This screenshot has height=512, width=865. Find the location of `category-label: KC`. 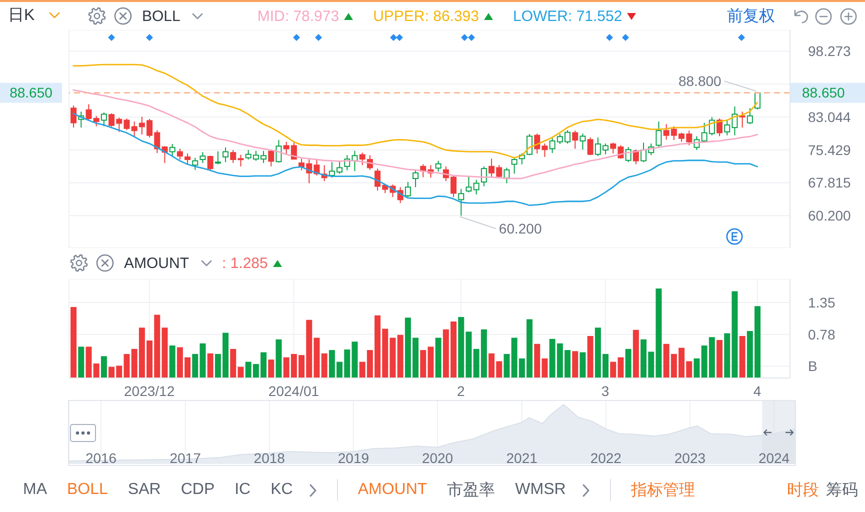

category-label: KC is located at coordinates (281, 490).